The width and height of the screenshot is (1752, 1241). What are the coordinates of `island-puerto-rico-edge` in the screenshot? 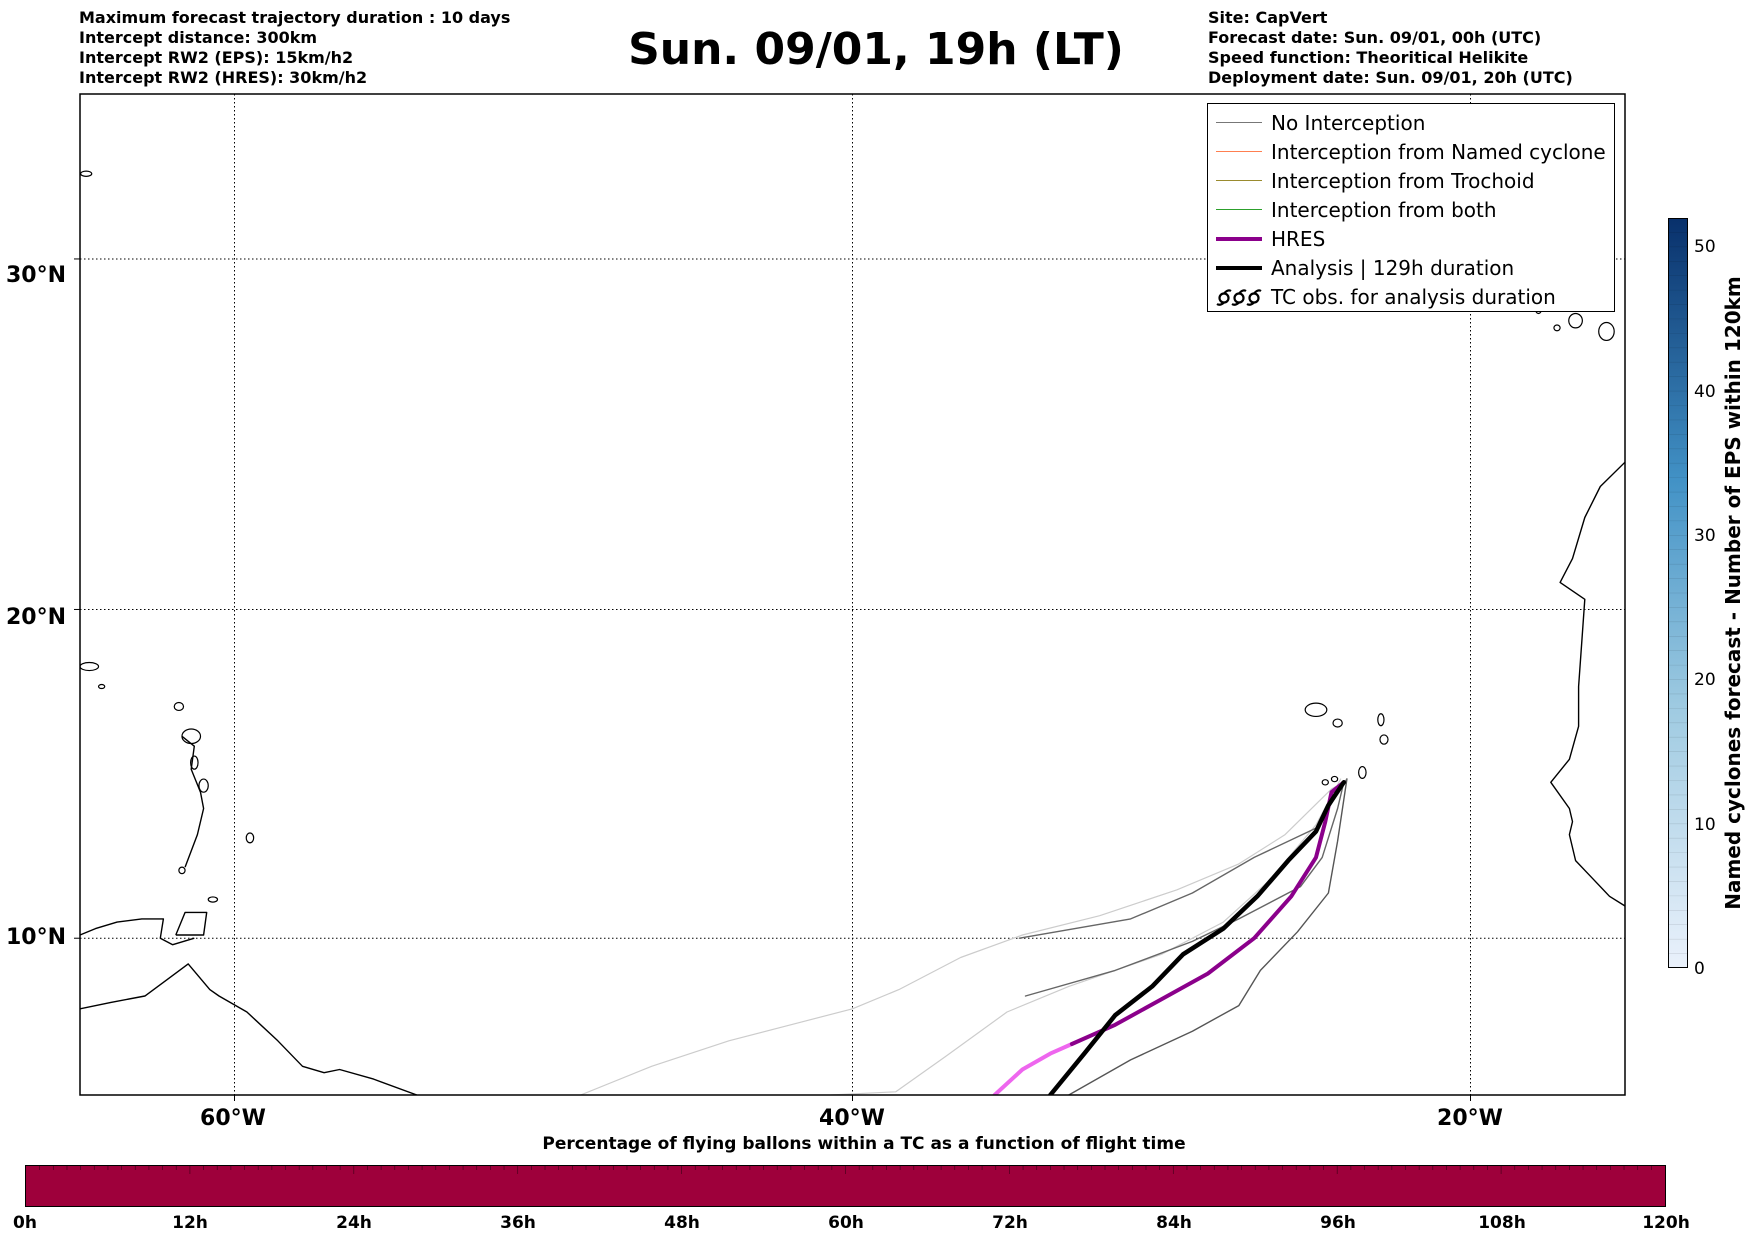 It's located at (90, 666).